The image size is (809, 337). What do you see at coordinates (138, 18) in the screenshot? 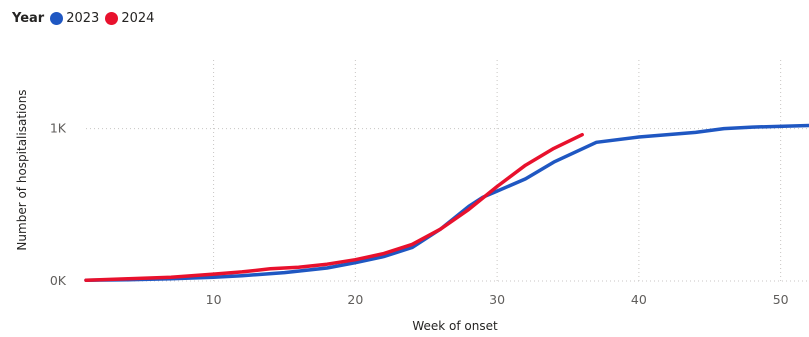
I see `legend-label-2024: 2024` at bounding box center [138, 18].